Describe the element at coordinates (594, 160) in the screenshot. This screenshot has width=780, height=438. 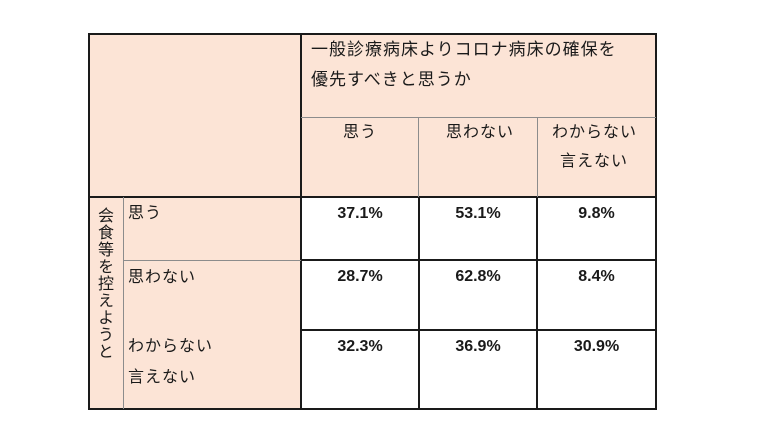
I see `column-header-unsure-line2: 言えない` at that location.